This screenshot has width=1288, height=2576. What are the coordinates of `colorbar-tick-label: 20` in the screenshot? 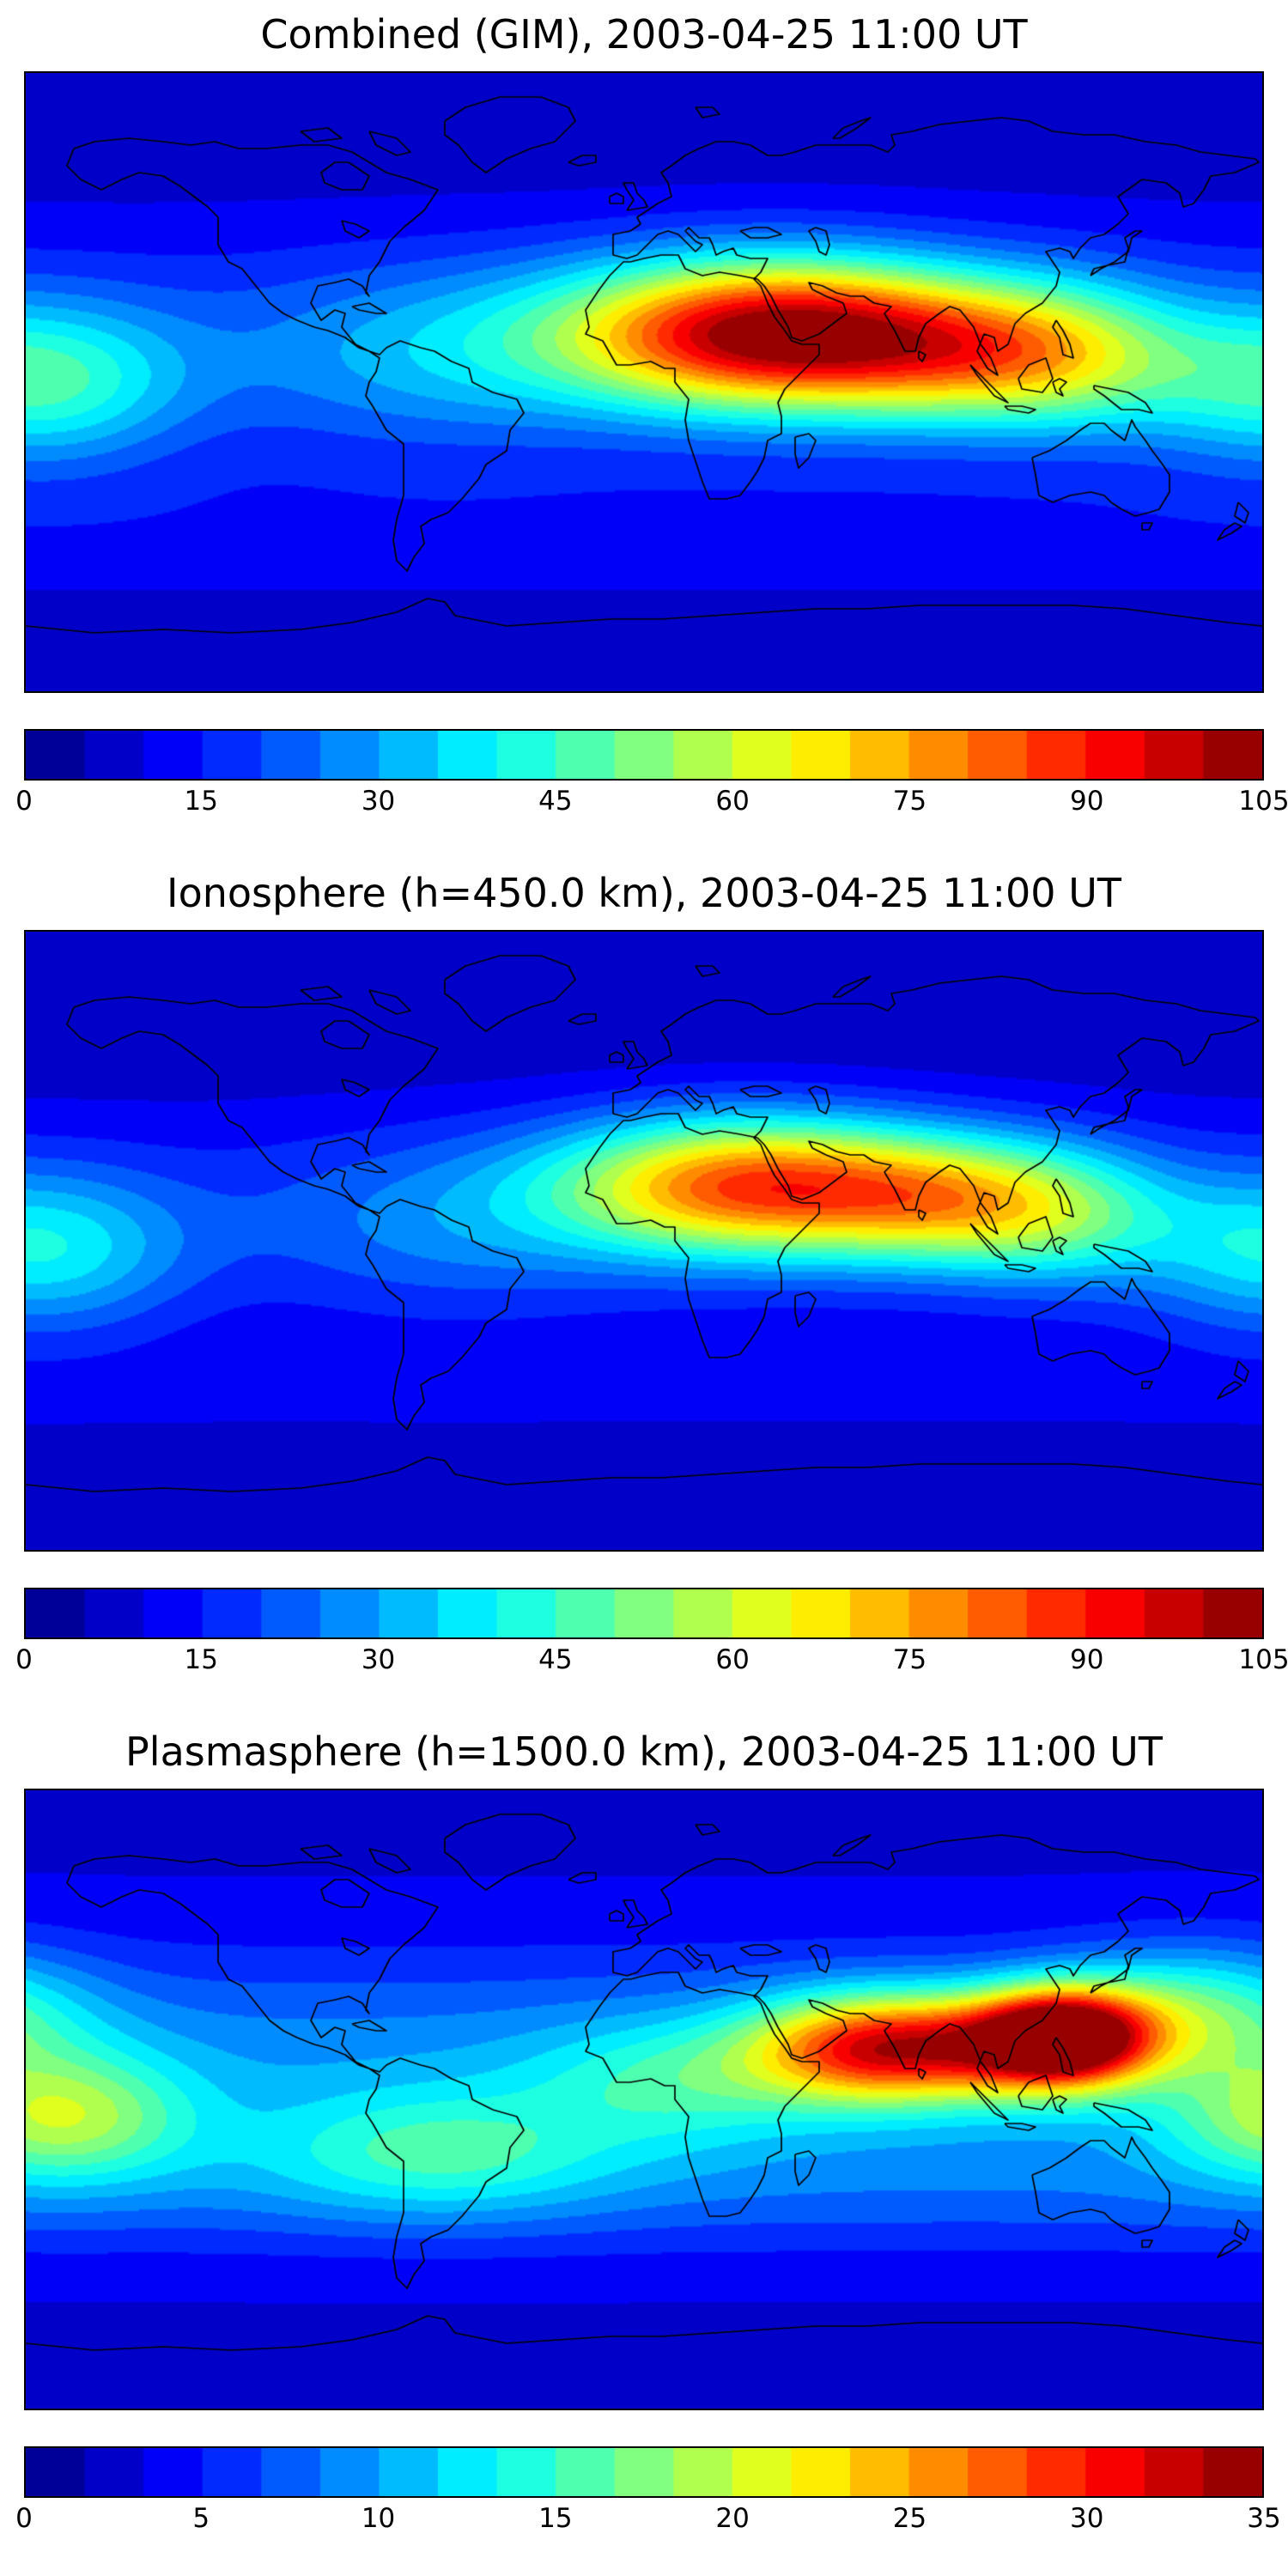 It's located at (733, 2518).